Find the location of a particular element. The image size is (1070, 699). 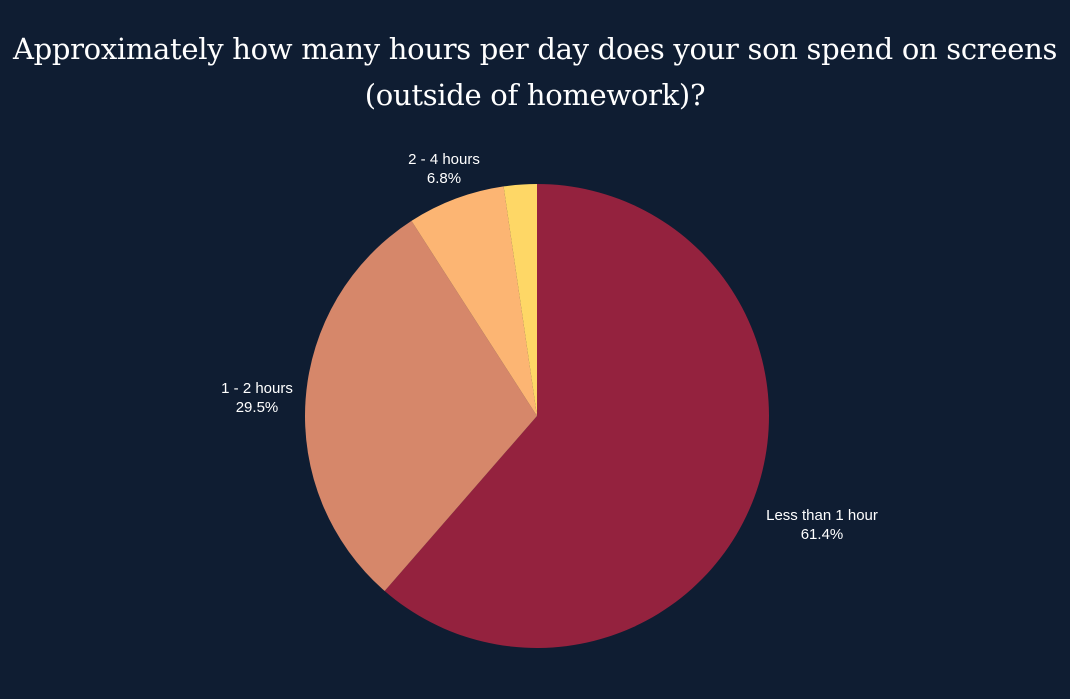

pie-slice-2-4-hours is located at coordinates (474, 301).